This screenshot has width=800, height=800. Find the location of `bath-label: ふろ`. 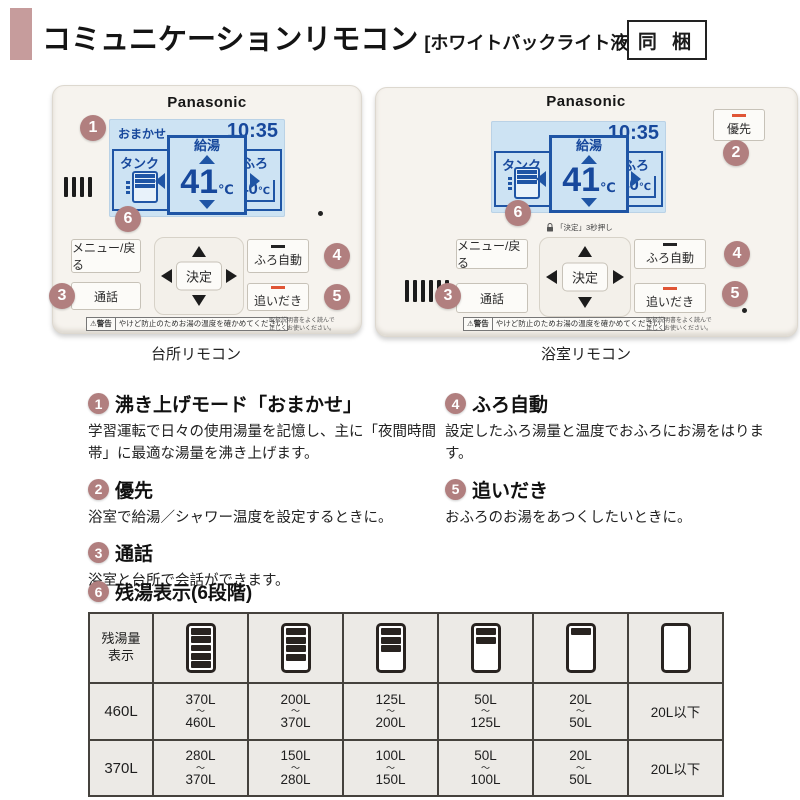

bath-label: ふろ is located at coordinates (635, 165).